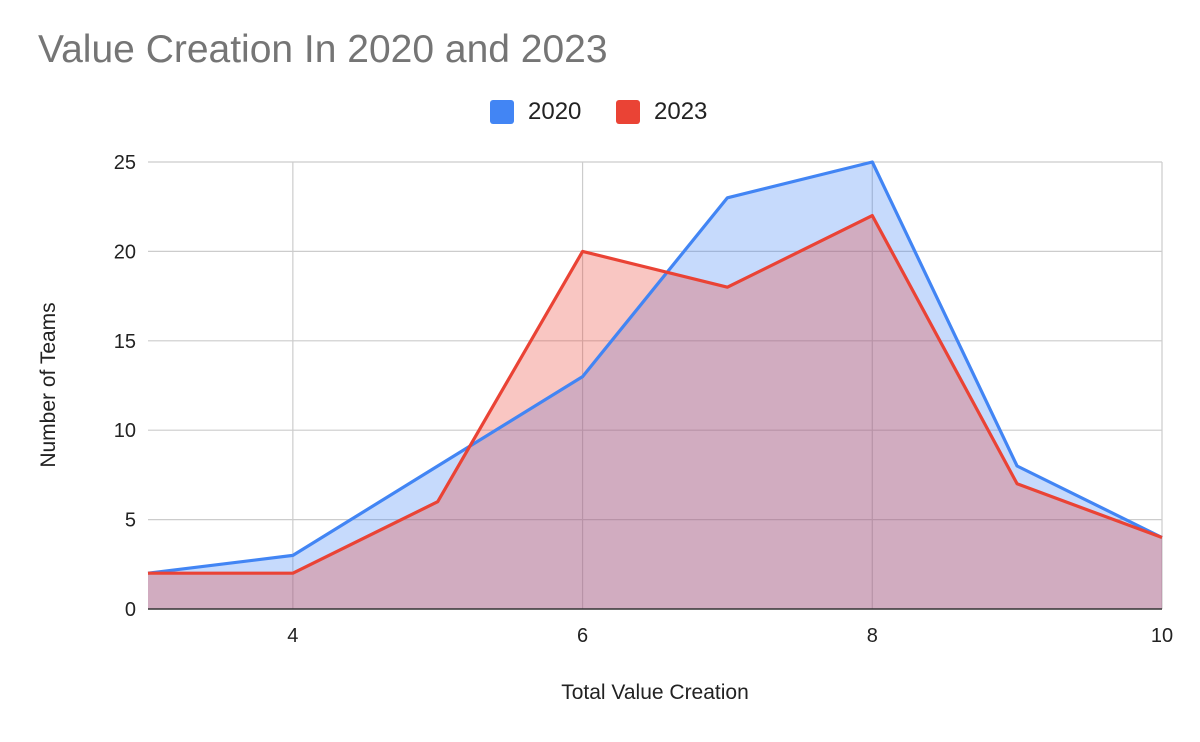 This screenshot has width=1200, height=742. What do you see at coordinates (292, 573) in the screenshot?
I see `point-2023-x4` at bounding box center [292, 573].